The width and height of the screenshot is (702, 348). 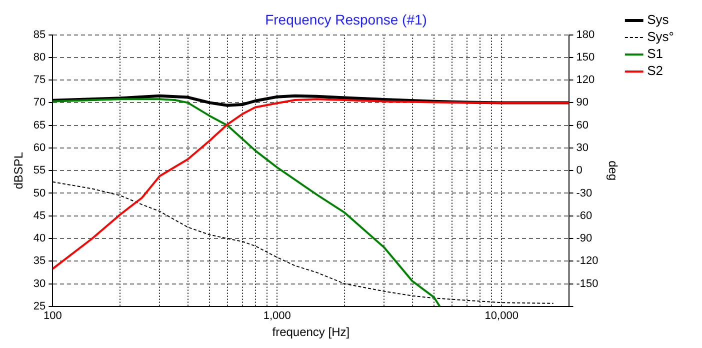 What do you see at coordinates (39, 284) in the screenshot?
I see `y-tick-label: 30` at bounding box center [39, 284].